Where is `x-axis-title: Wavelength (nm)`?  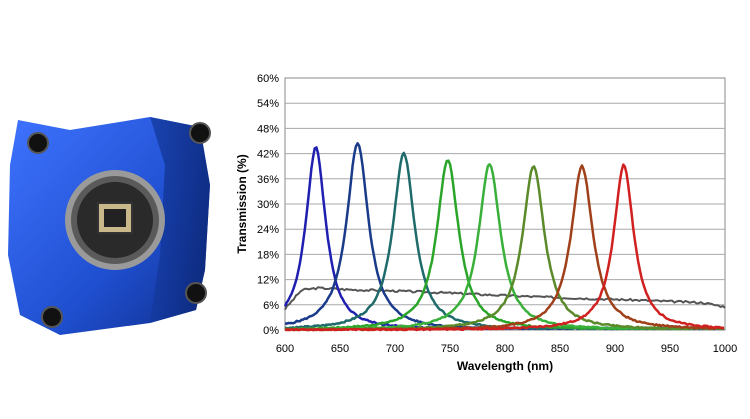 x-axis-title: Wavelength (nm) is located at coordinates (505, 366).